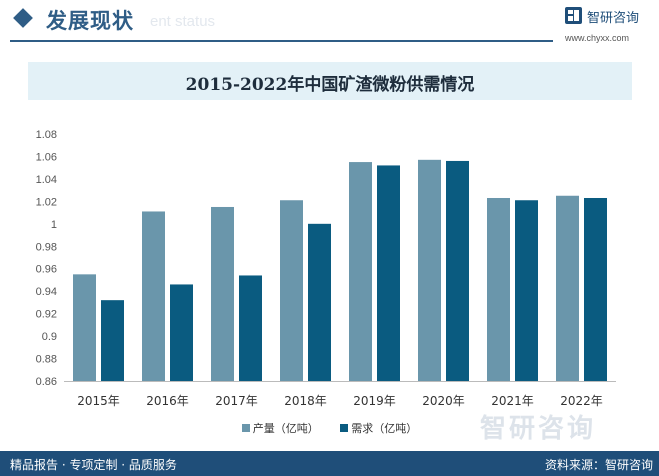 This screenshot has width=659, height=476. What do you see at coordinates (330, 85) in the screenshot?
I see `chart-title: 2015-2022年中国矿渣微粉供需情况` at bounding box center [330, 85].